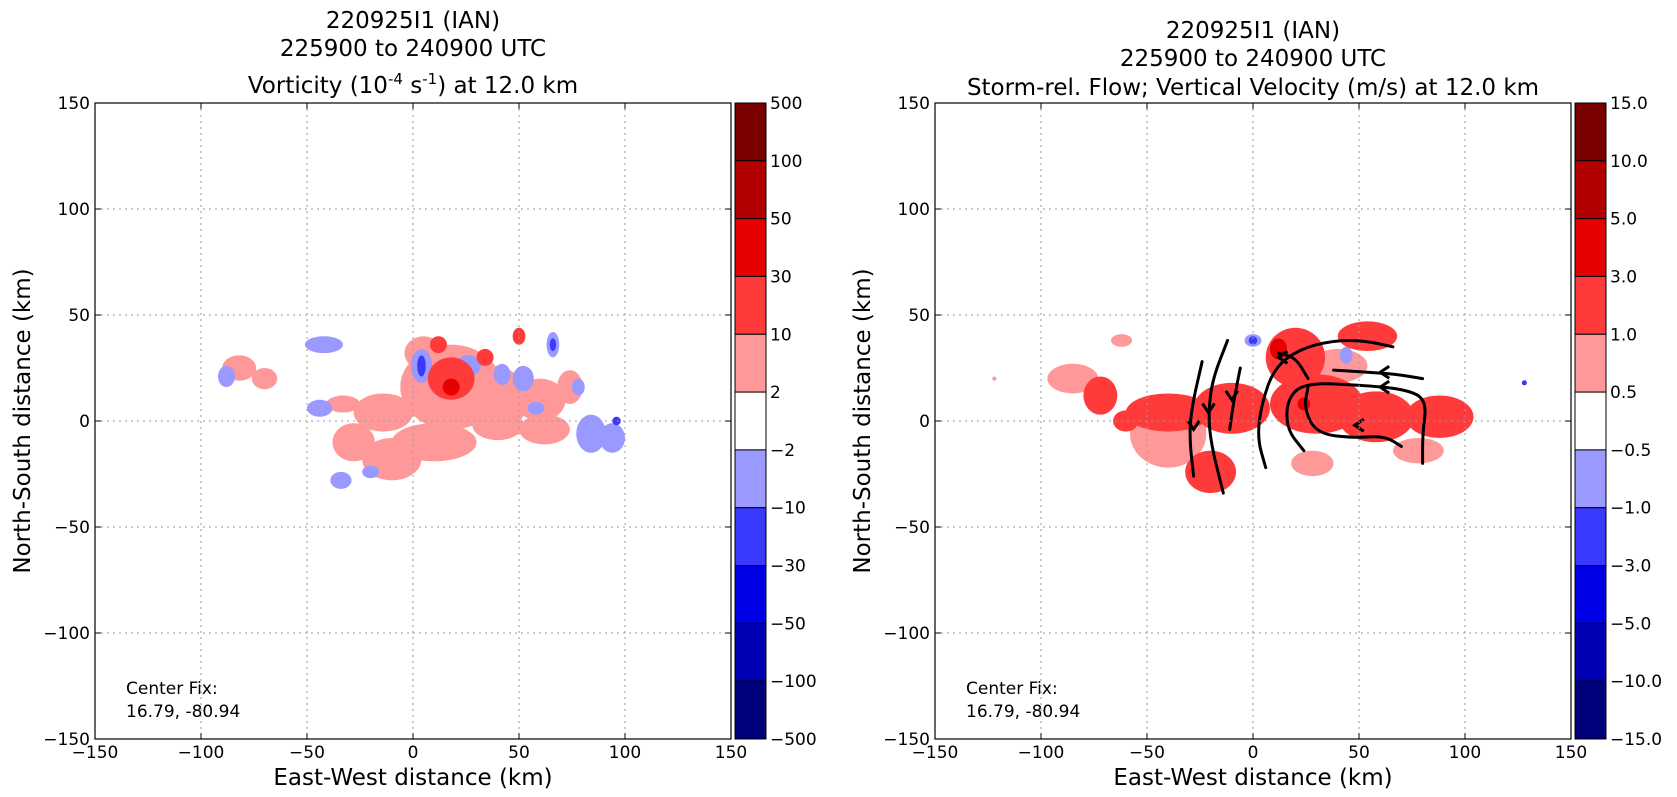  Describe the element at coordinates (318, 86) in the screenshot. I see `title-part: Vorticity (10` at that location.